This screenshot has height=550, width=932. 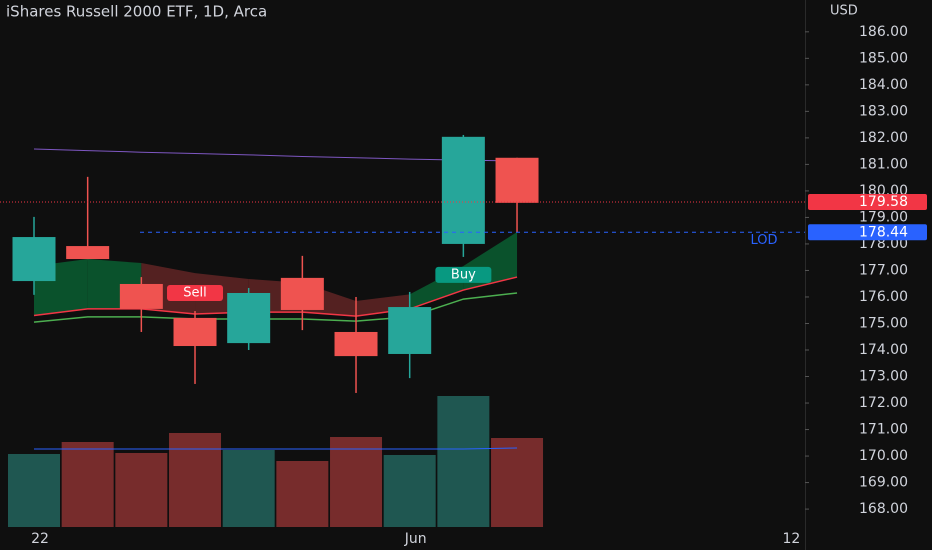 I want to click on signal-label: Sell, so click(x=194, y=293).